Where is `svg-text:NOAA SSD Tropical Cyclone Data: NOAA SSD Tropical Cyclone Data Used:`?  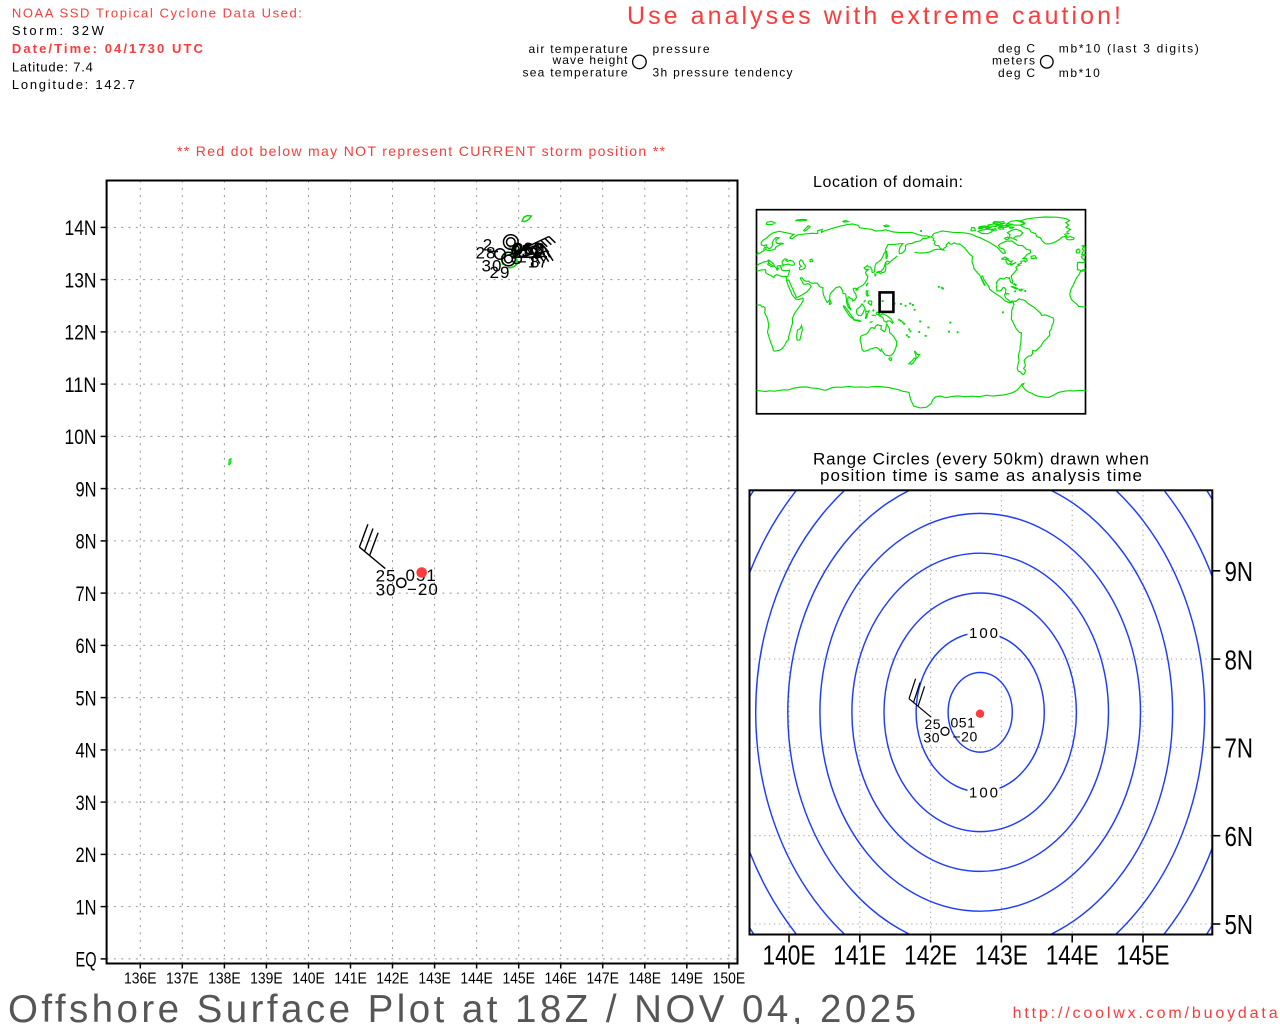
svg-text:NOAA SSD Tropical Cyclone Data: NOAA SSD Tropical Cyclone Data Used: is located at coordinates (157, 12).